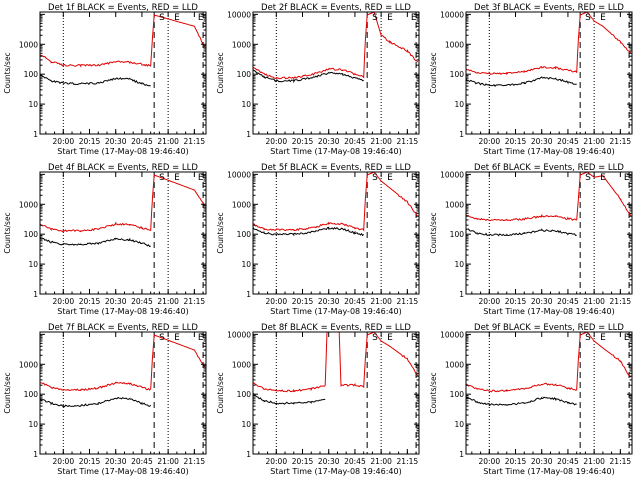  I want to click on panel-title: Det 2f BLACK = Events, RED = LLD, so click(336, 8).